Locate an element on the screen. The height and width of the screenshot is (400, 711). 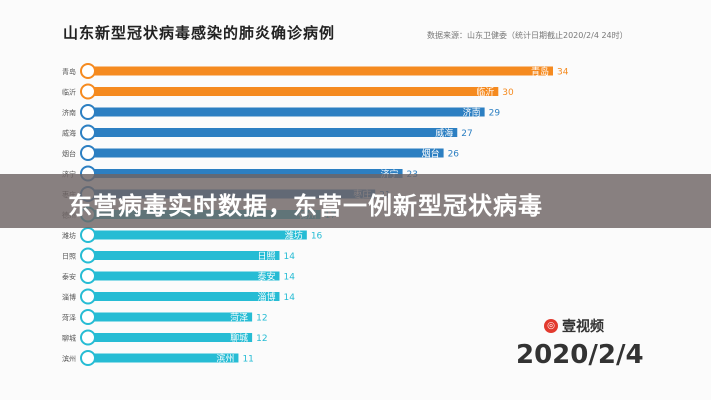
value-label: 29 is located at coordinates (495, 114).